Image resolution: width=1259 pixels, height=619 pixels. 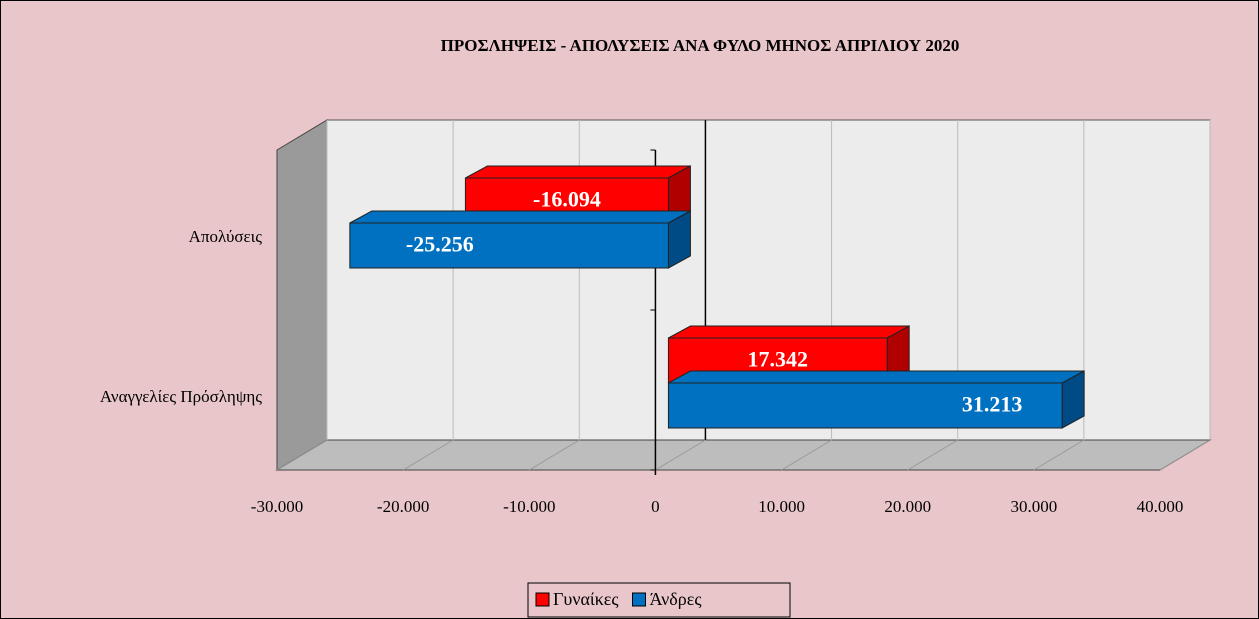 What do you see at coordinates (567, 199) in the screenshot?
I see `data-label: -16.094` at bounding box center [567, 199].